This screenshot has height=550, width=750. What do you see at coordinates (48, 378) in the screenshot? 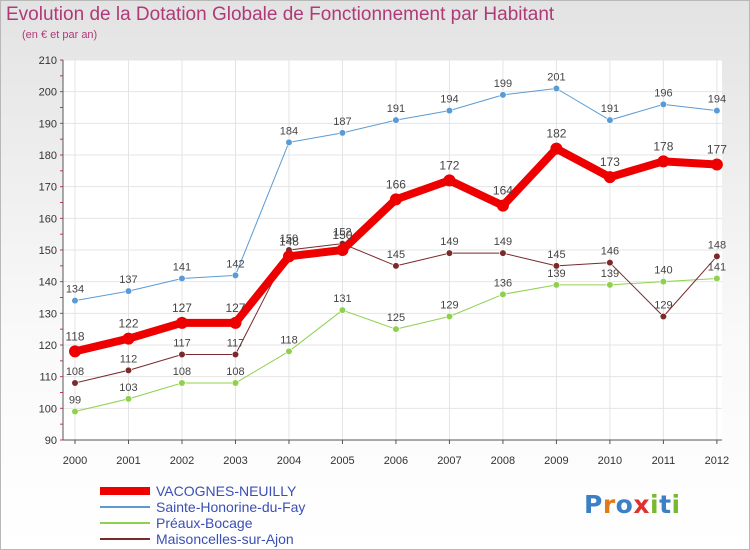
I see `y-tick-label: 110` at bounding box center [48, 378].